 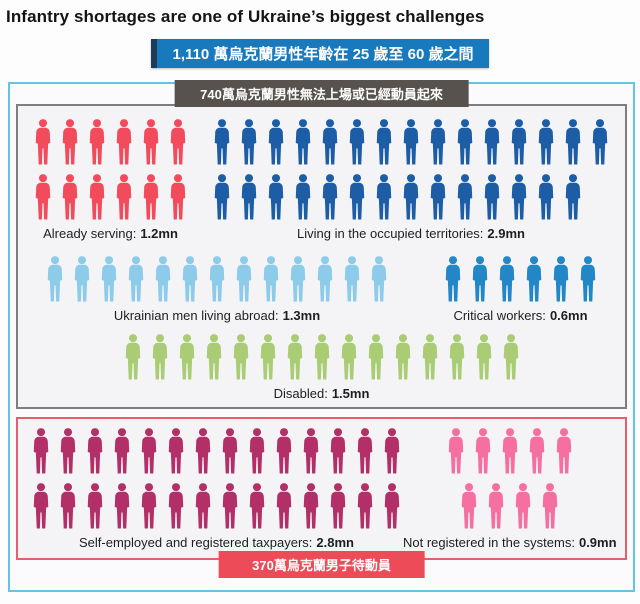 I want to click on label-value: 1.5mn, so click(x=350, y=393).